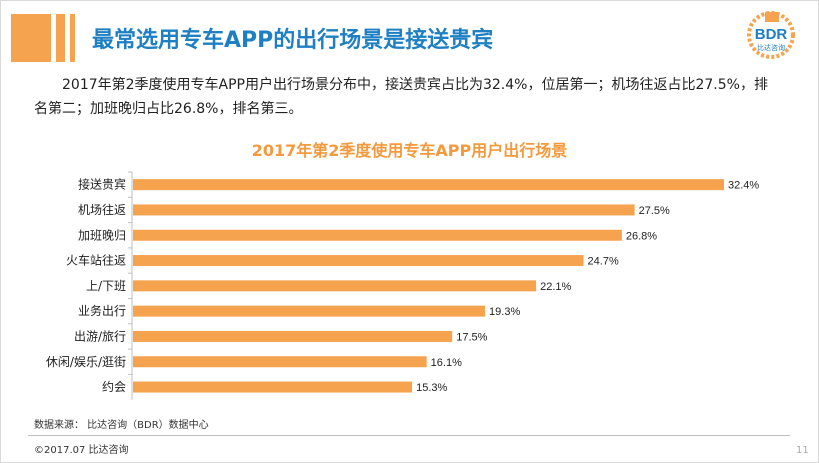 The height and width of the screenshot is (463, 819). I want to click on logo-subtext: 比达咨询, so click(771, 47).